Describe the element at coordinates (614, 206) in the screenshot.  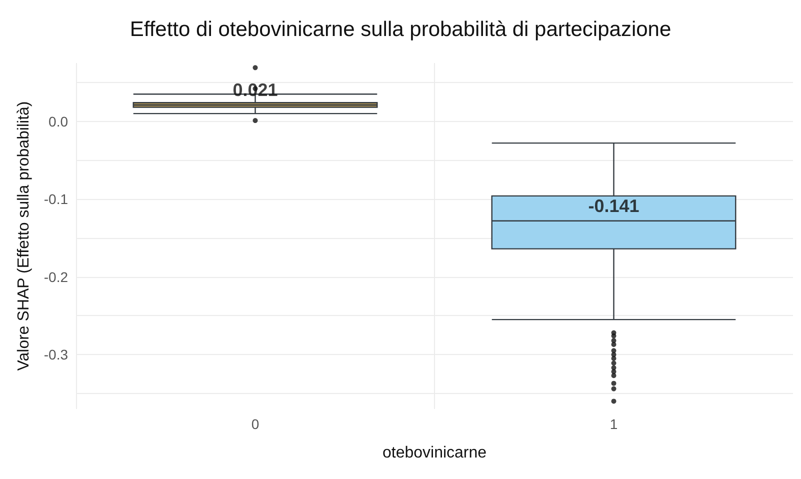
I see `annotation: -0.141` at that location.